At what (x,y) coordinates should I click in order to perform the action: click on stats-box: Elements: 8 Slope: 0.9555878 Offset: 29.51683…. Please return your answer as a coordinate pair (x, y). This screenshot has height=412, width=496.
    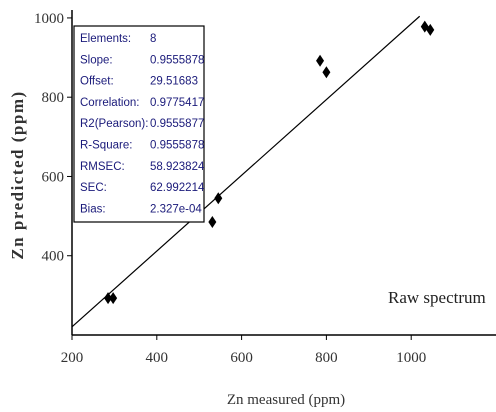
    Looking at the image, I should click on (139, 124).